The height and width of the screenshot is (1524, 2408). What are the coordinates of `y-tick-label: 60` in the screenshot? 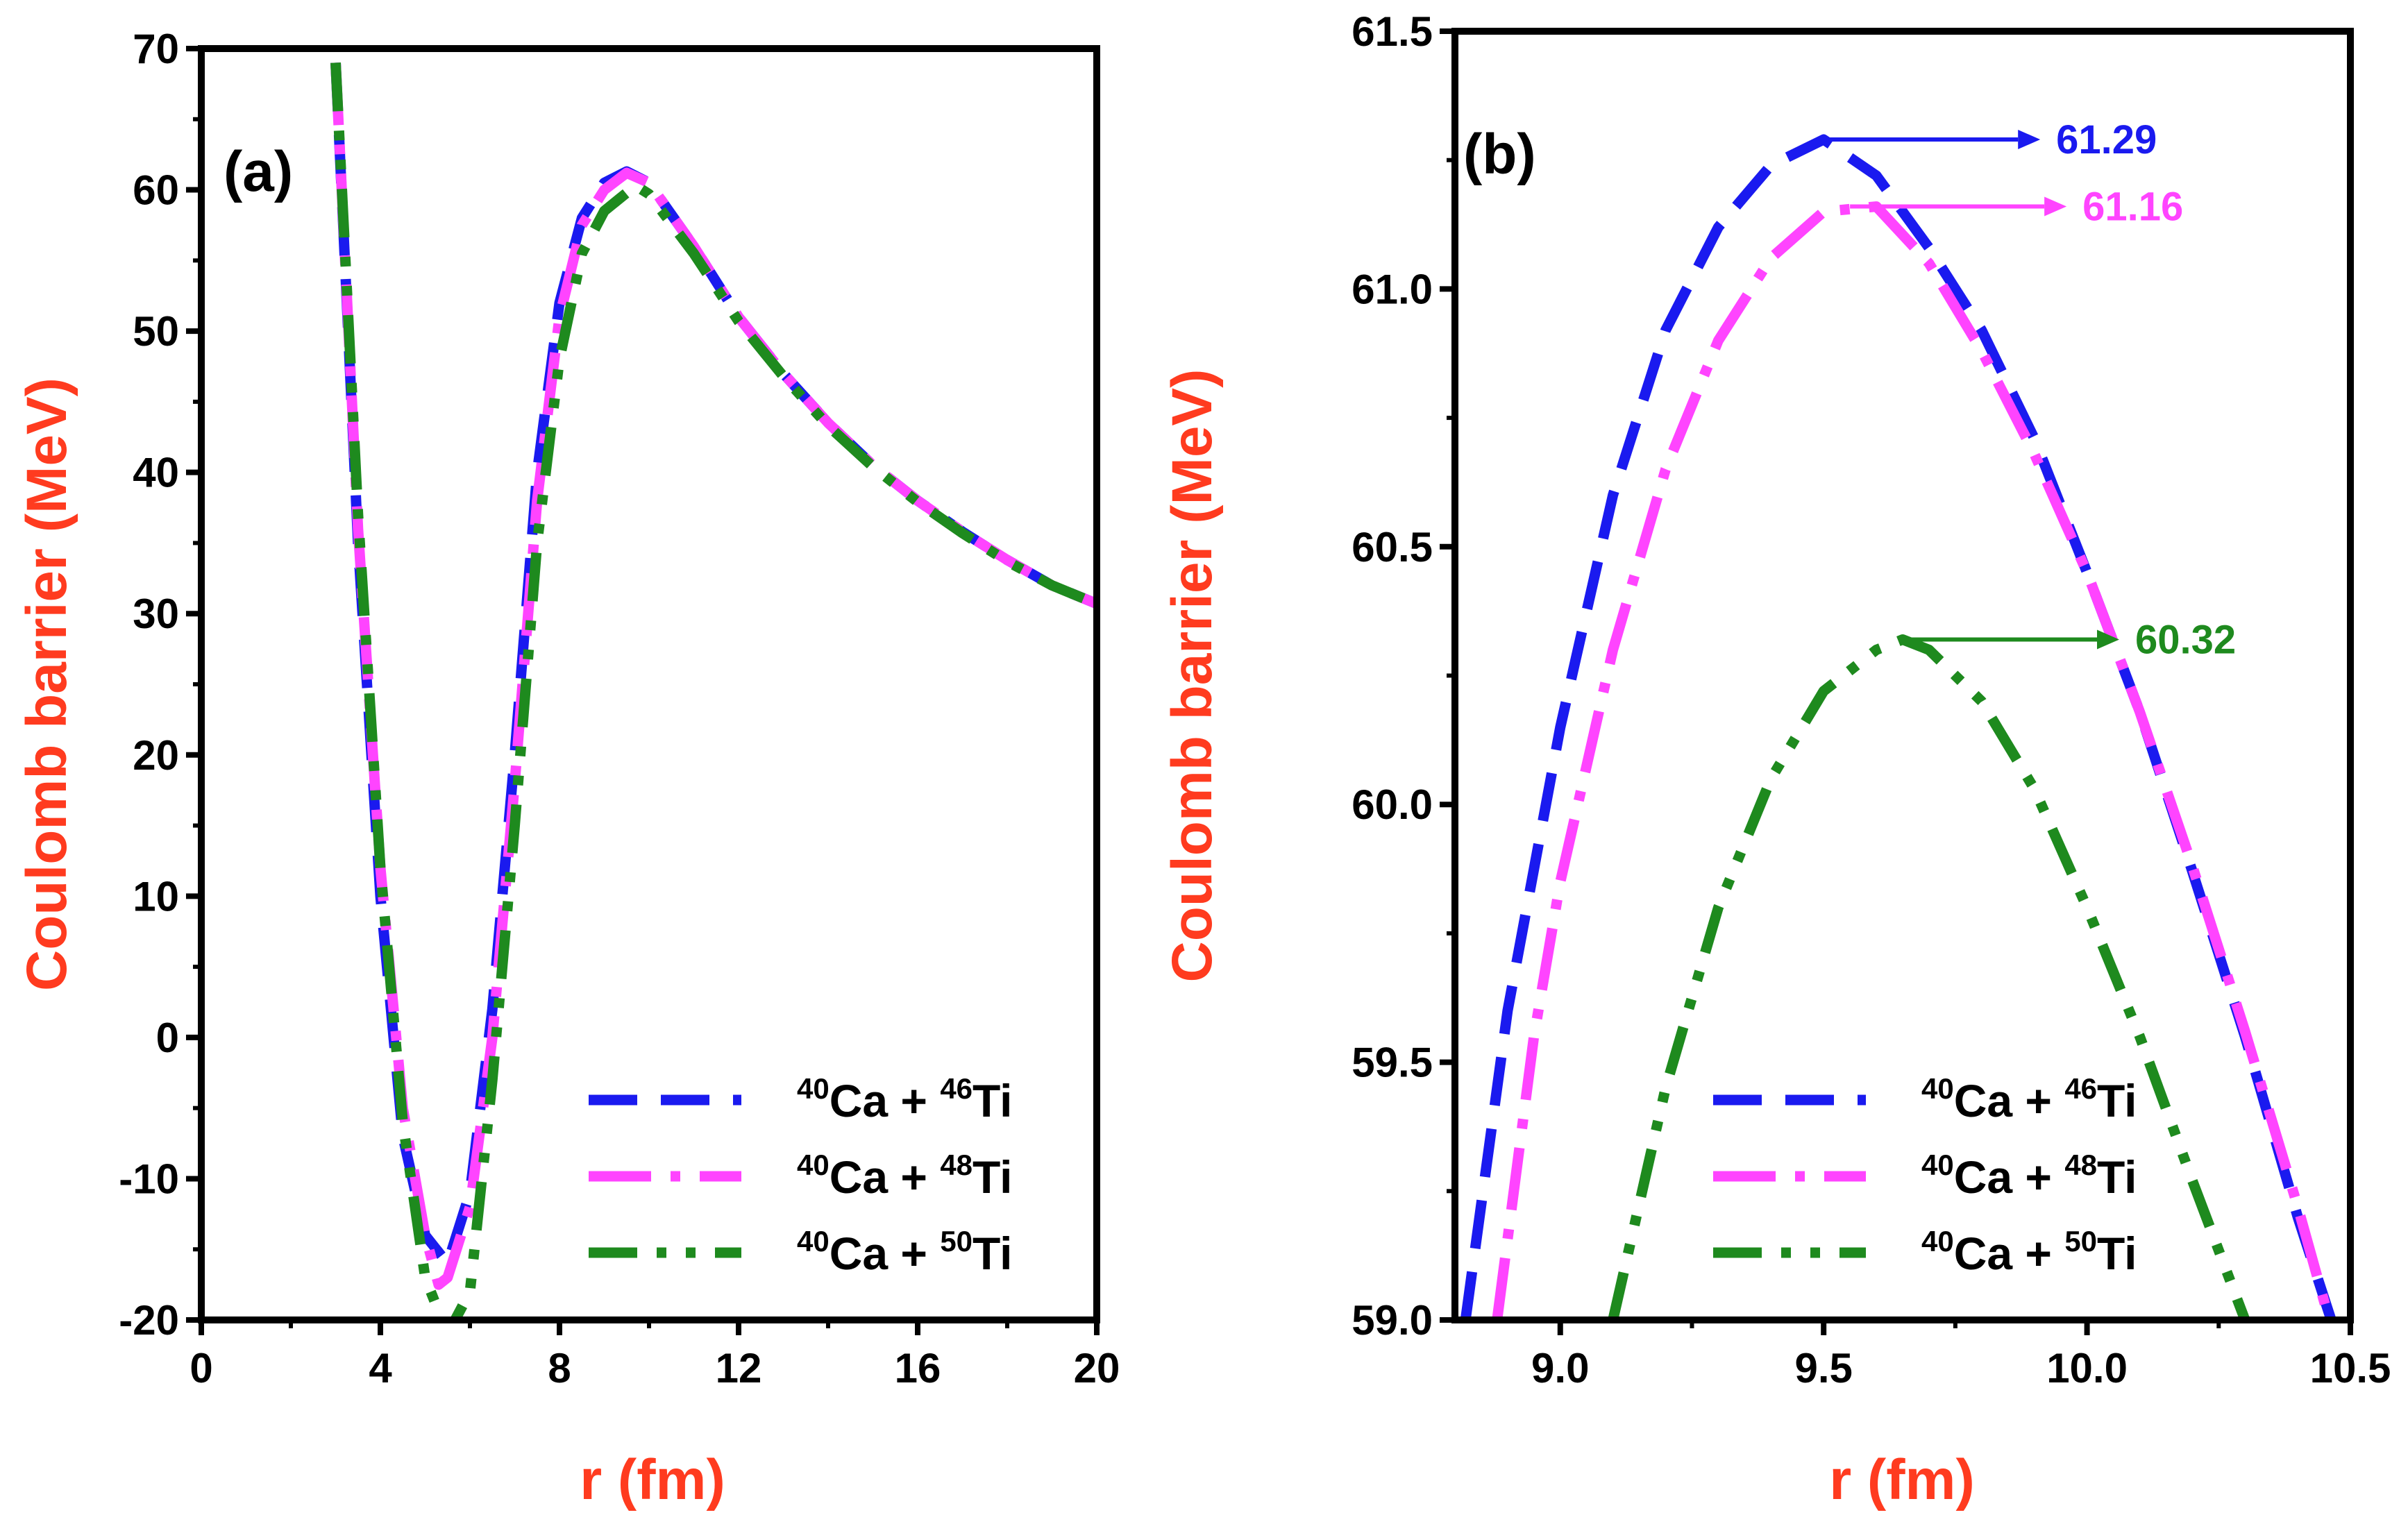 It's located at (156, 190).